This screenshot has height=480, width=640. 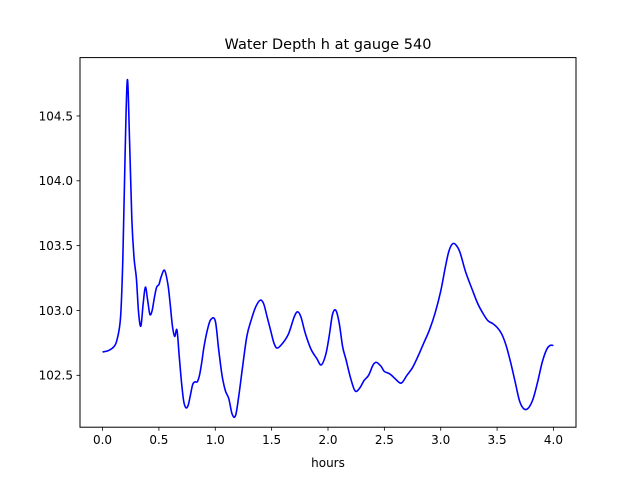 I want to click on x-tick-label: 2.5, so click(x=384, y=440).